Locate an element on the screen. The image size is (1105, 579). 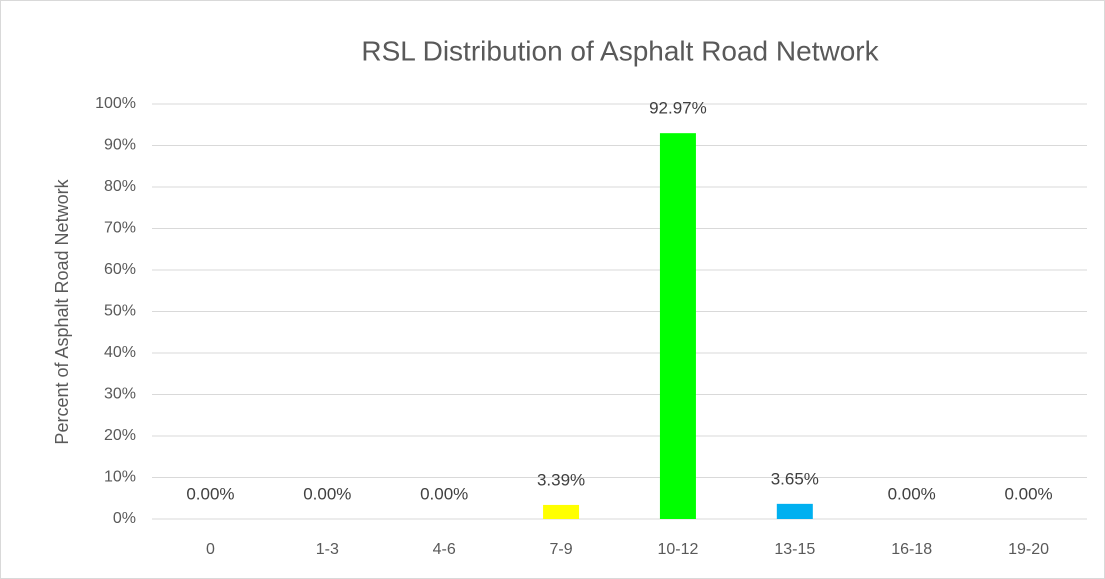
y-tick-label: 60% is located at coordinates (120, 269).